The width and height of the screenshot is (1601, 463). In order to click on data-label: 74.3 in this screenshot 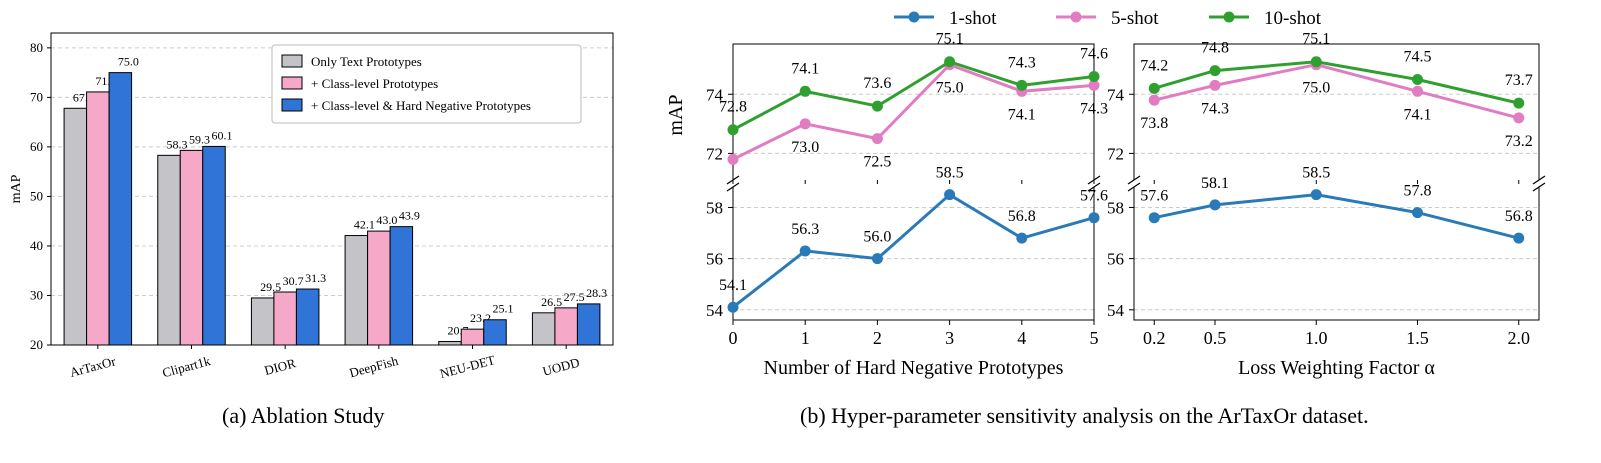, I will do `click(1215, 108)`.